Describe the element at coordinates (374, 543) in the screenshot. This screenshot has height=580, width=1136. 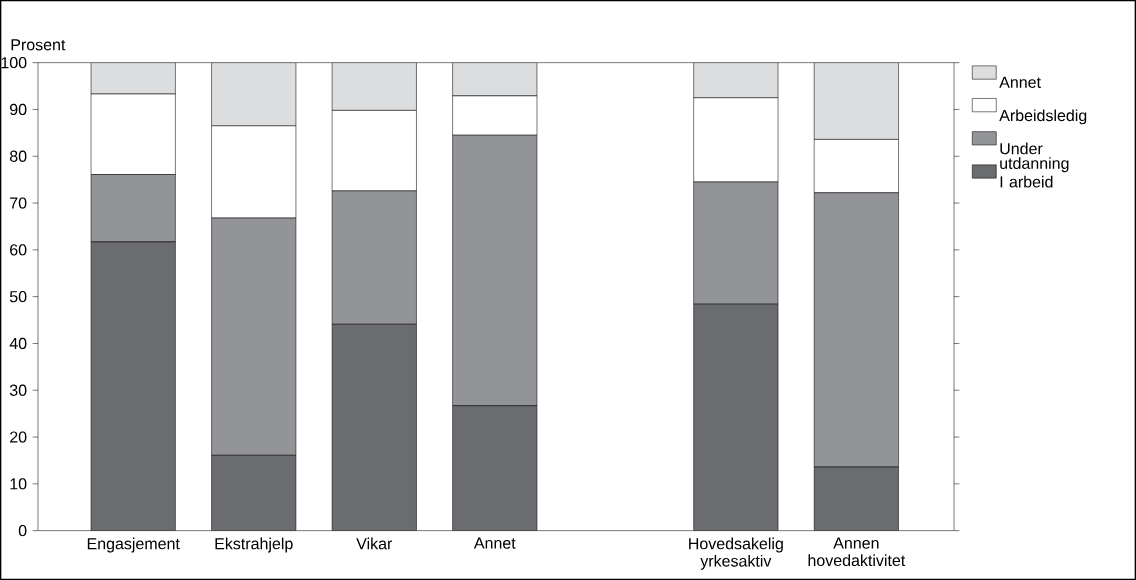
I see `x-tick-label: Vikar` at that location.